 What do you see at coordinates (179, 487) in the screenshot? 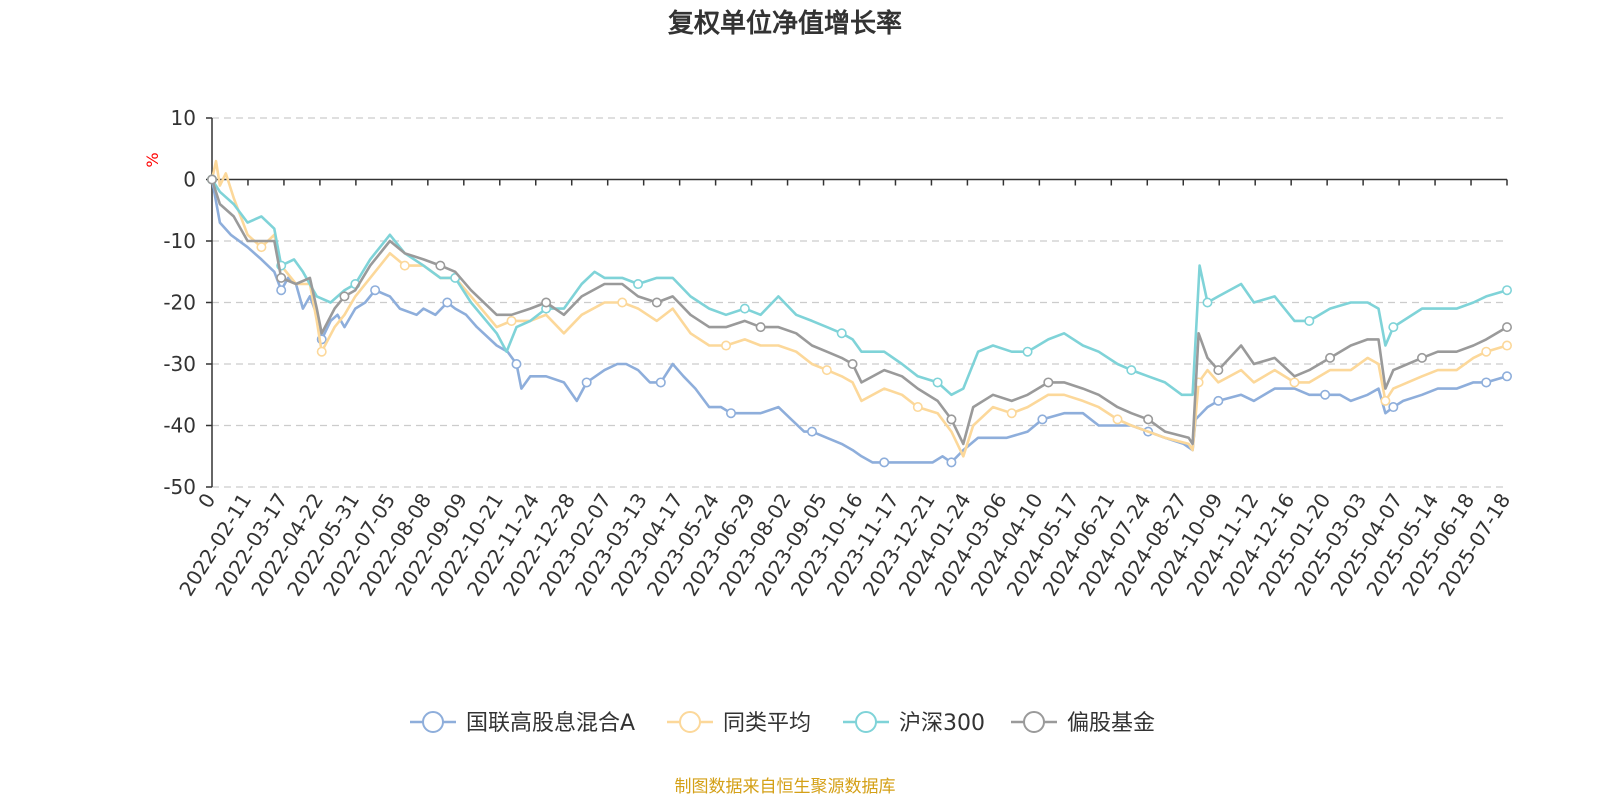
I see `y-tick-label: -50` at bounding box center [179, 487].